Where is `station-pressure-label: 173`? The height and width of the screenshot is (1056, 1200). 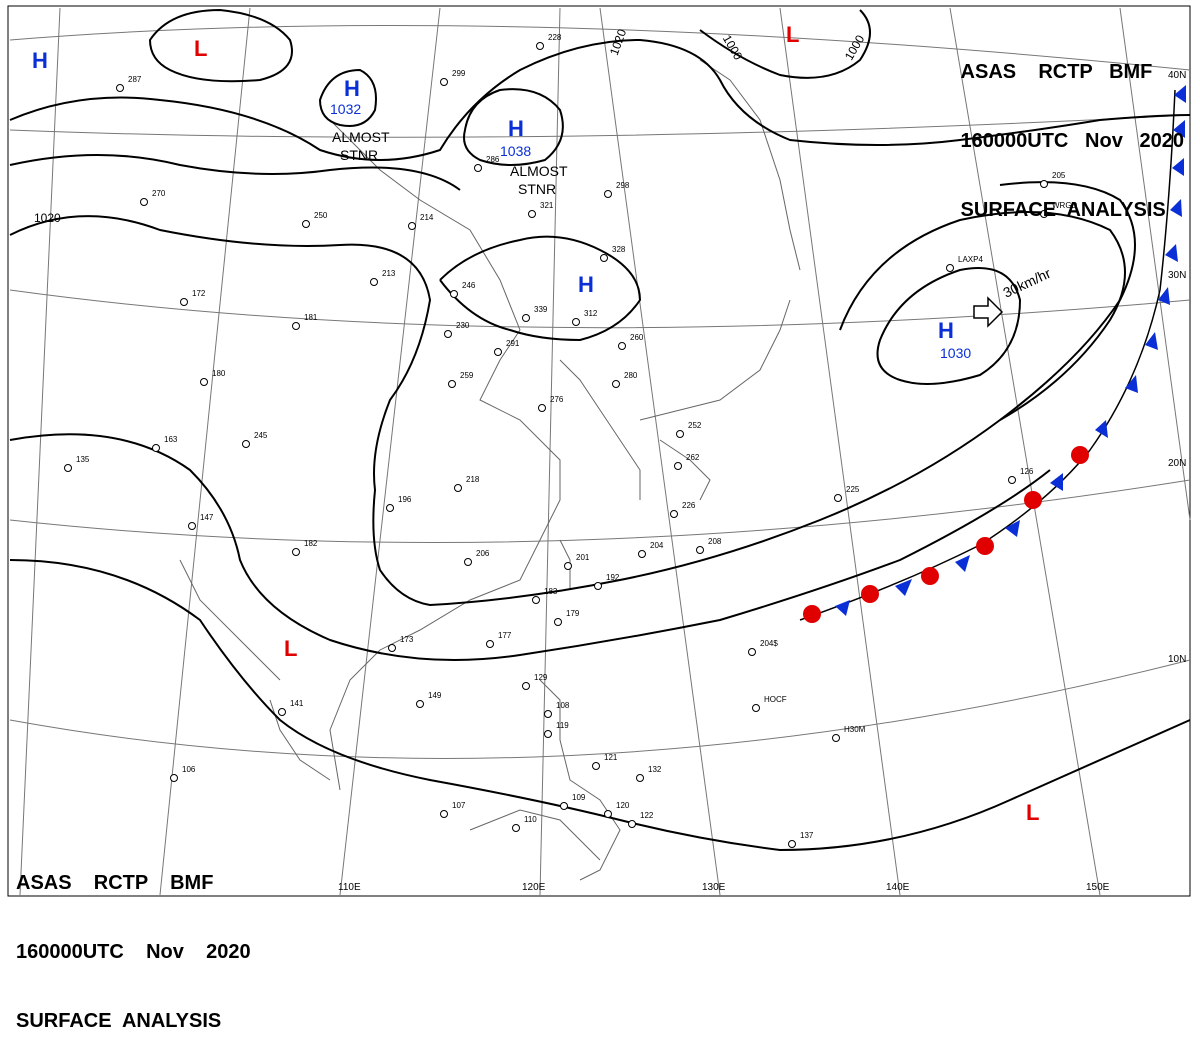 station-pressure-label: 173 is located at coordinates (407, 639).